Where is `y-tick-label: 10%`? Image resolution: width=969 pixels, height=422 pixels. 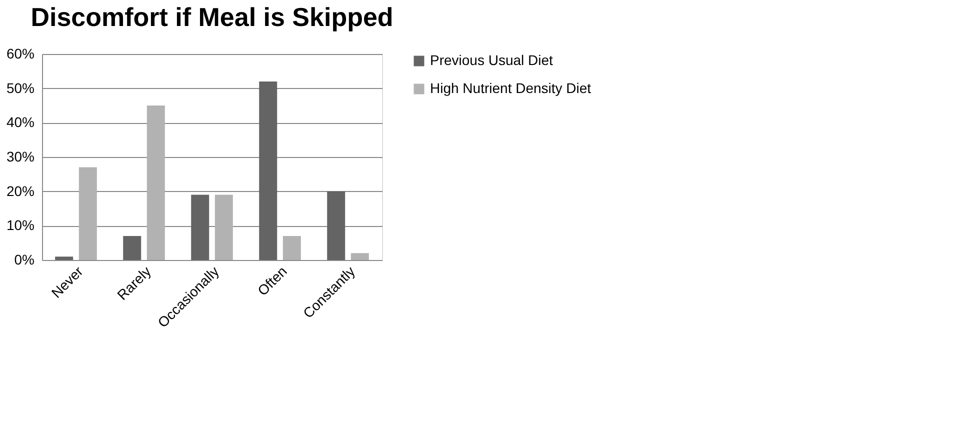 y-tick-label: 10% is located at coordinates (20, 225).